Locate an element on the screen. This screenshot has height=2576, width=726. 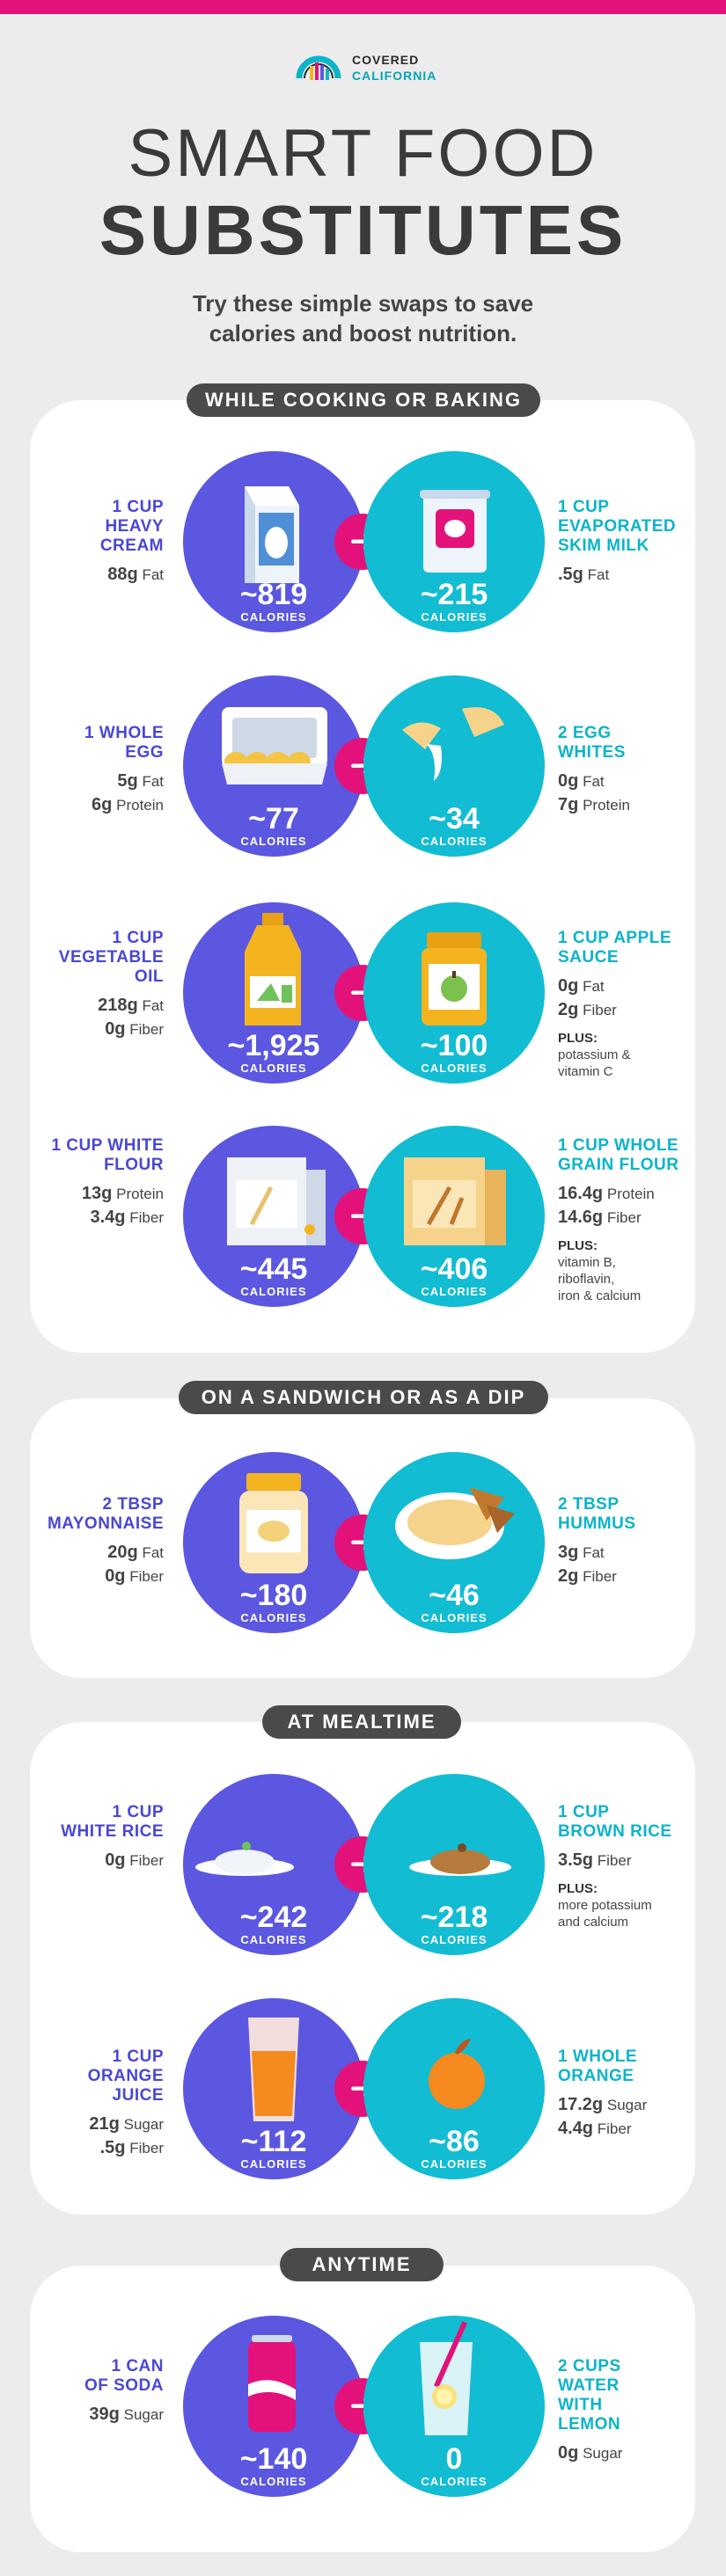
food-circle-mayonnaise: ~180 CALORIES is located at coordinates (273, 1542).